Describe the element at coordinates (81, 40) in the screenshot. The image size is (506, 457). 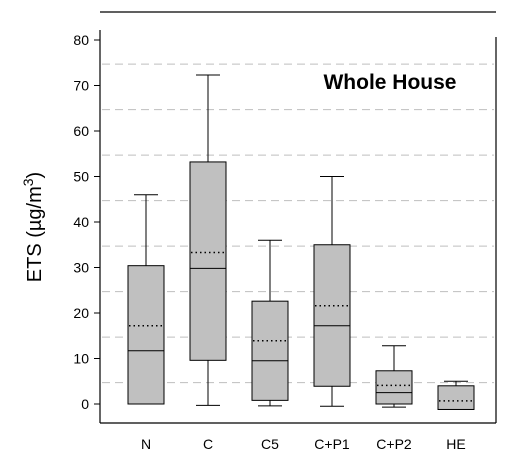
I see `y-tick-label: 80` at that location.